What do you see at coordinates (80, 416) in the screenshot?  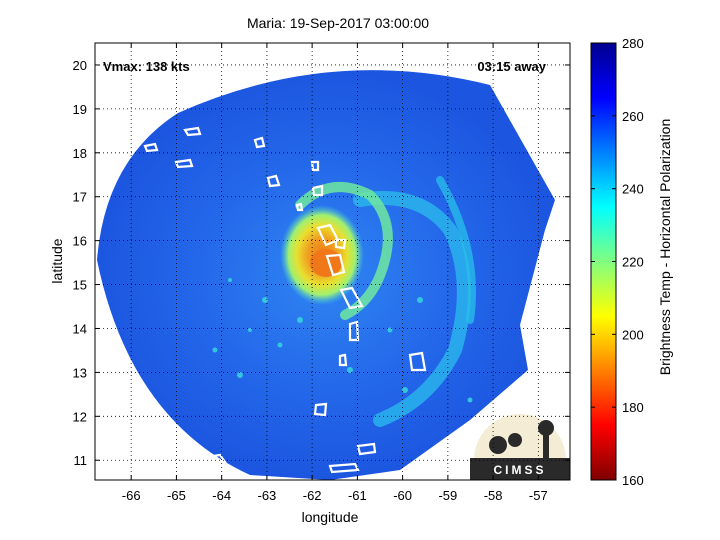 I see `y-tick-label: 12` at bounding box center [80, 416].